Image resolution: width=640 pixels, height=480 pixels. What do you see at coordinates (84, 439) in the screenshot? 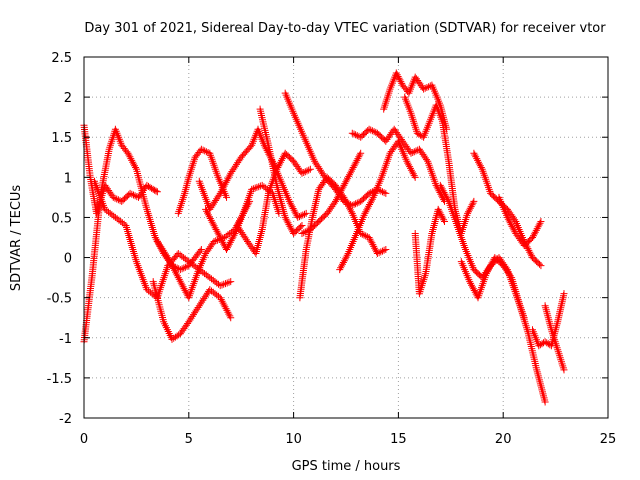
I see `x-tick-label: 0` at bounding box center [84, 439].